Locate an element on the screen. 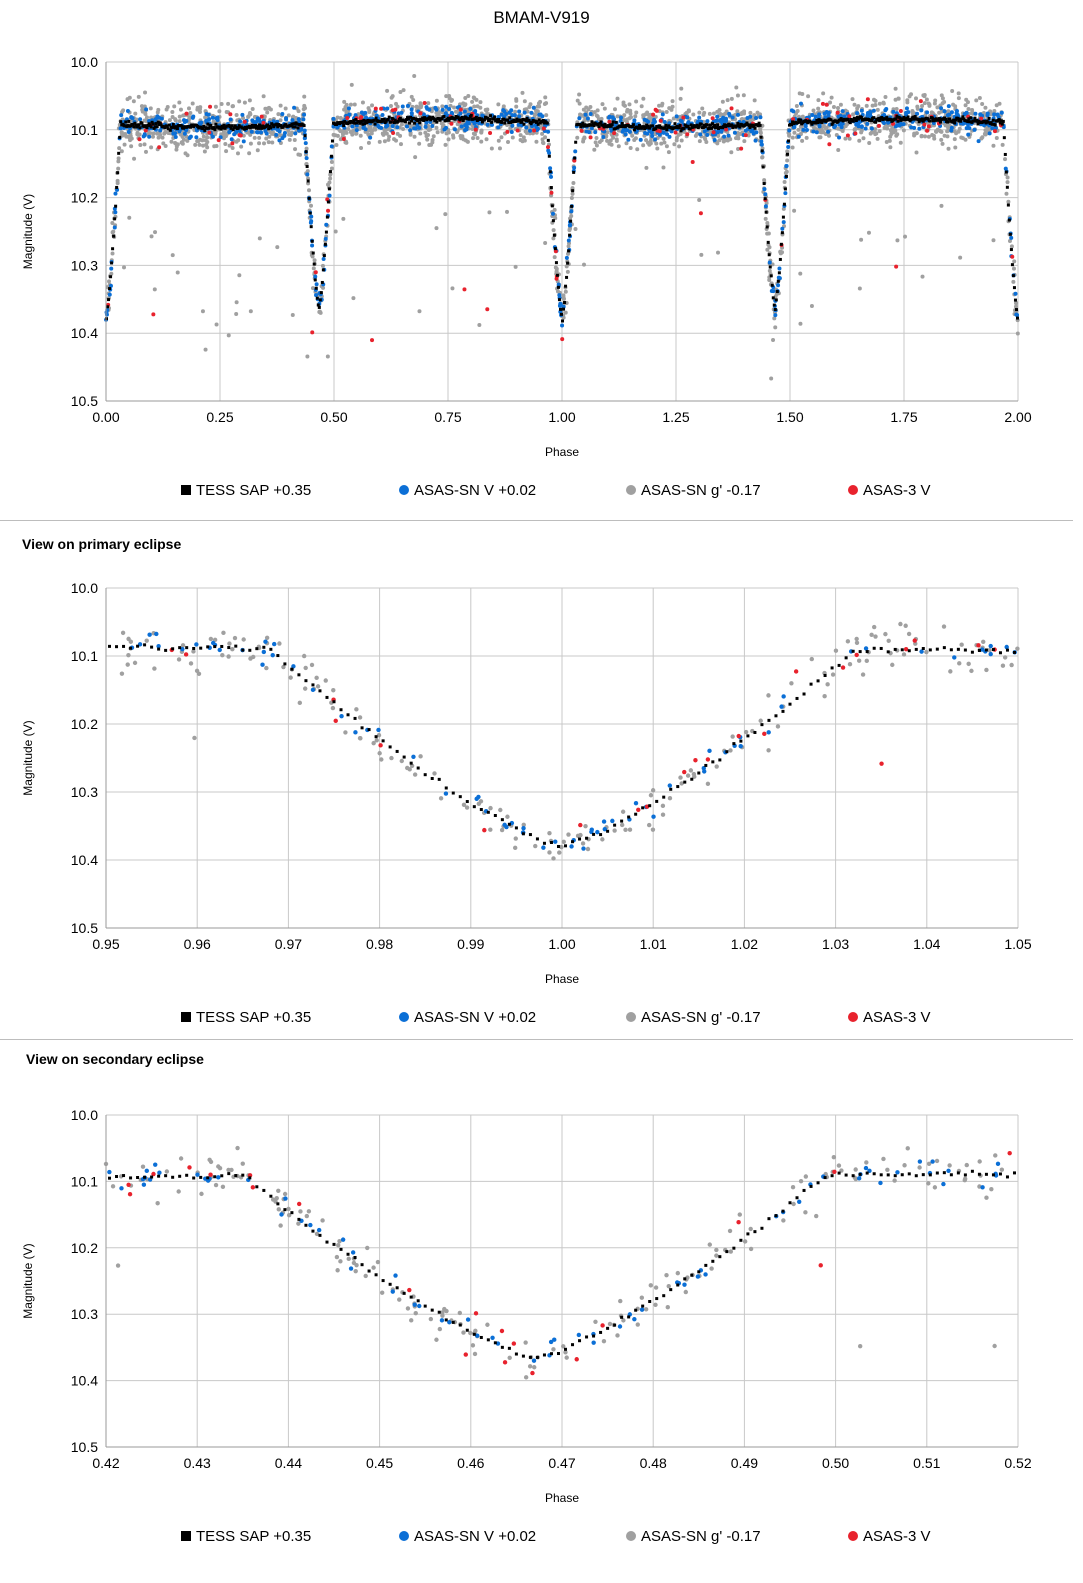  x-tick-label: 1.03 is located at coordinates (835, 944).